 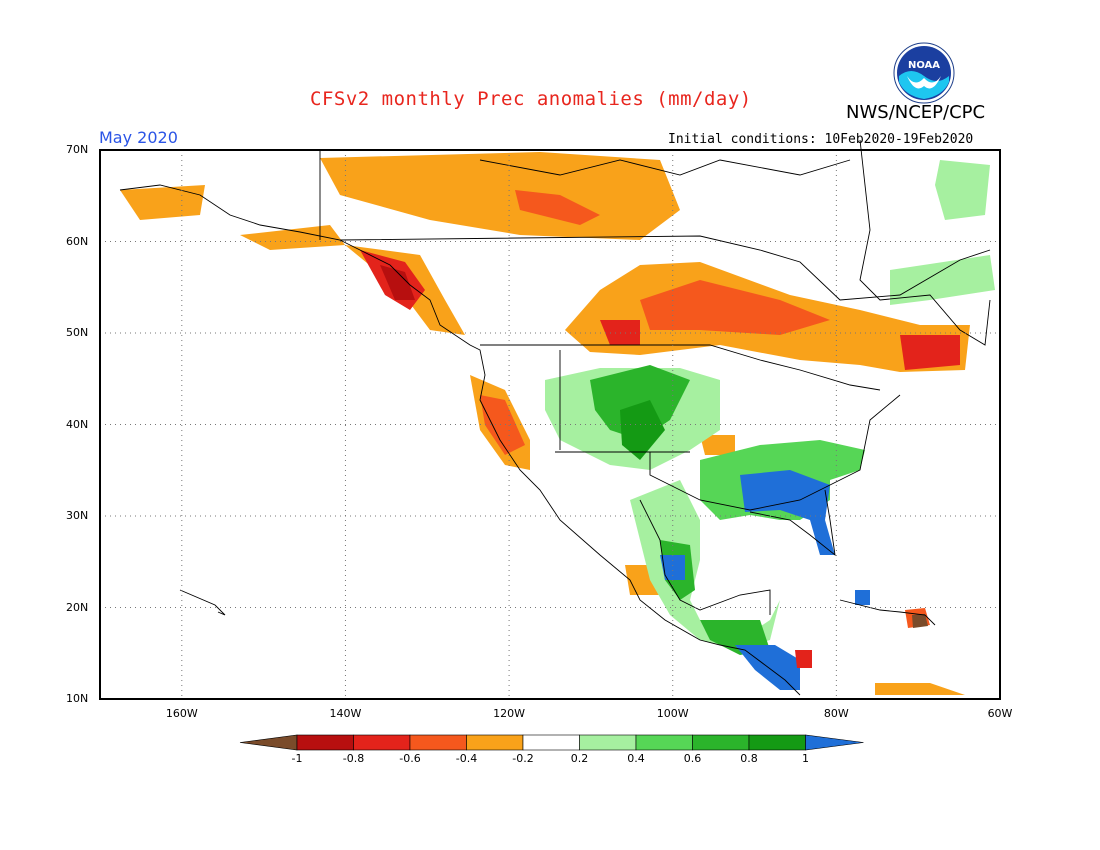 I want to click on lat-tick-label: 10N, so click(x=77, y=698).